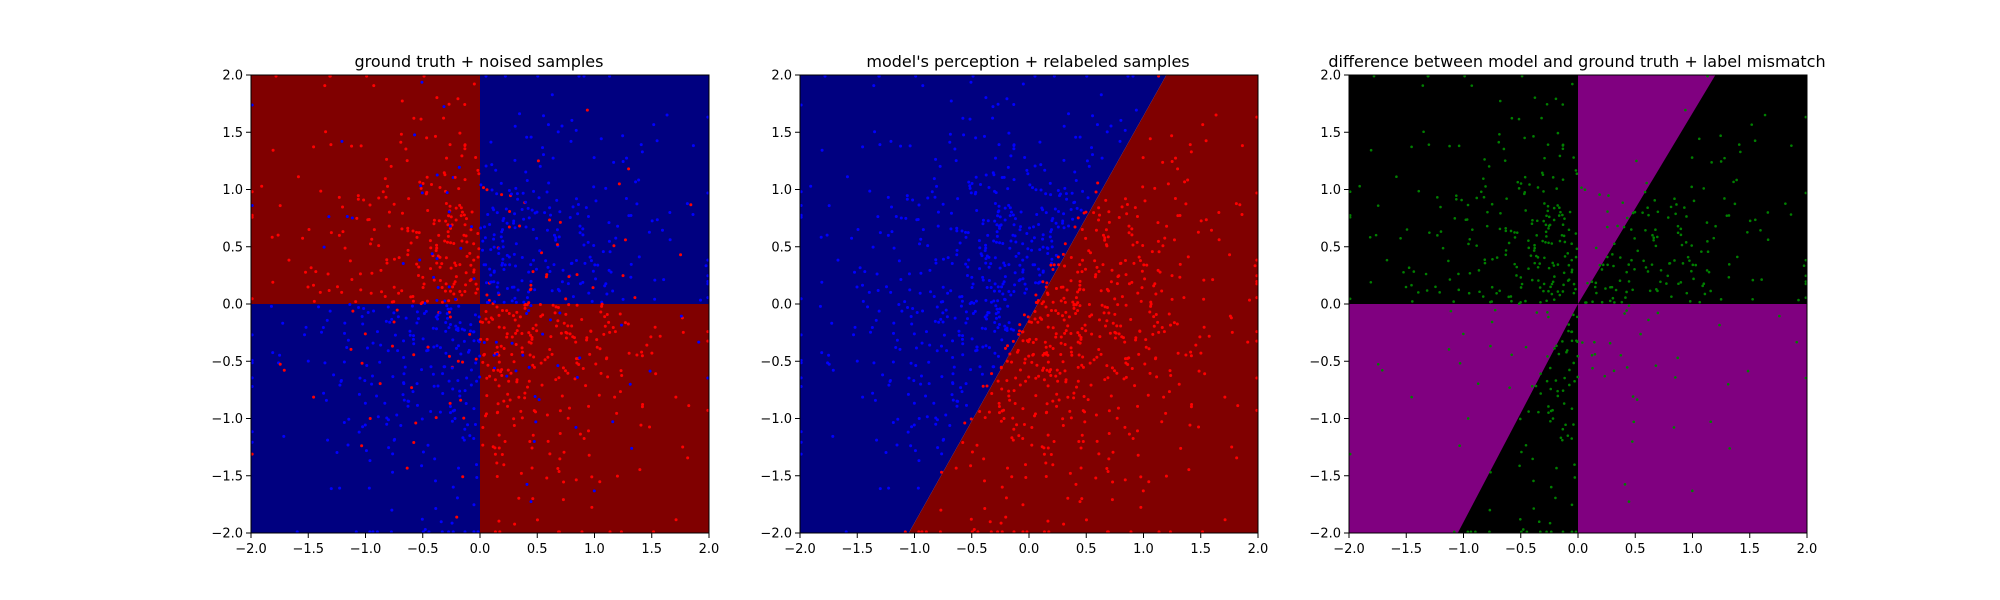 The image size is (2000, 600). What do you see at coordinates (776, 534) in the screenshot?
I see `y-tick-label: −2.0` at bounding box center [776, 534].